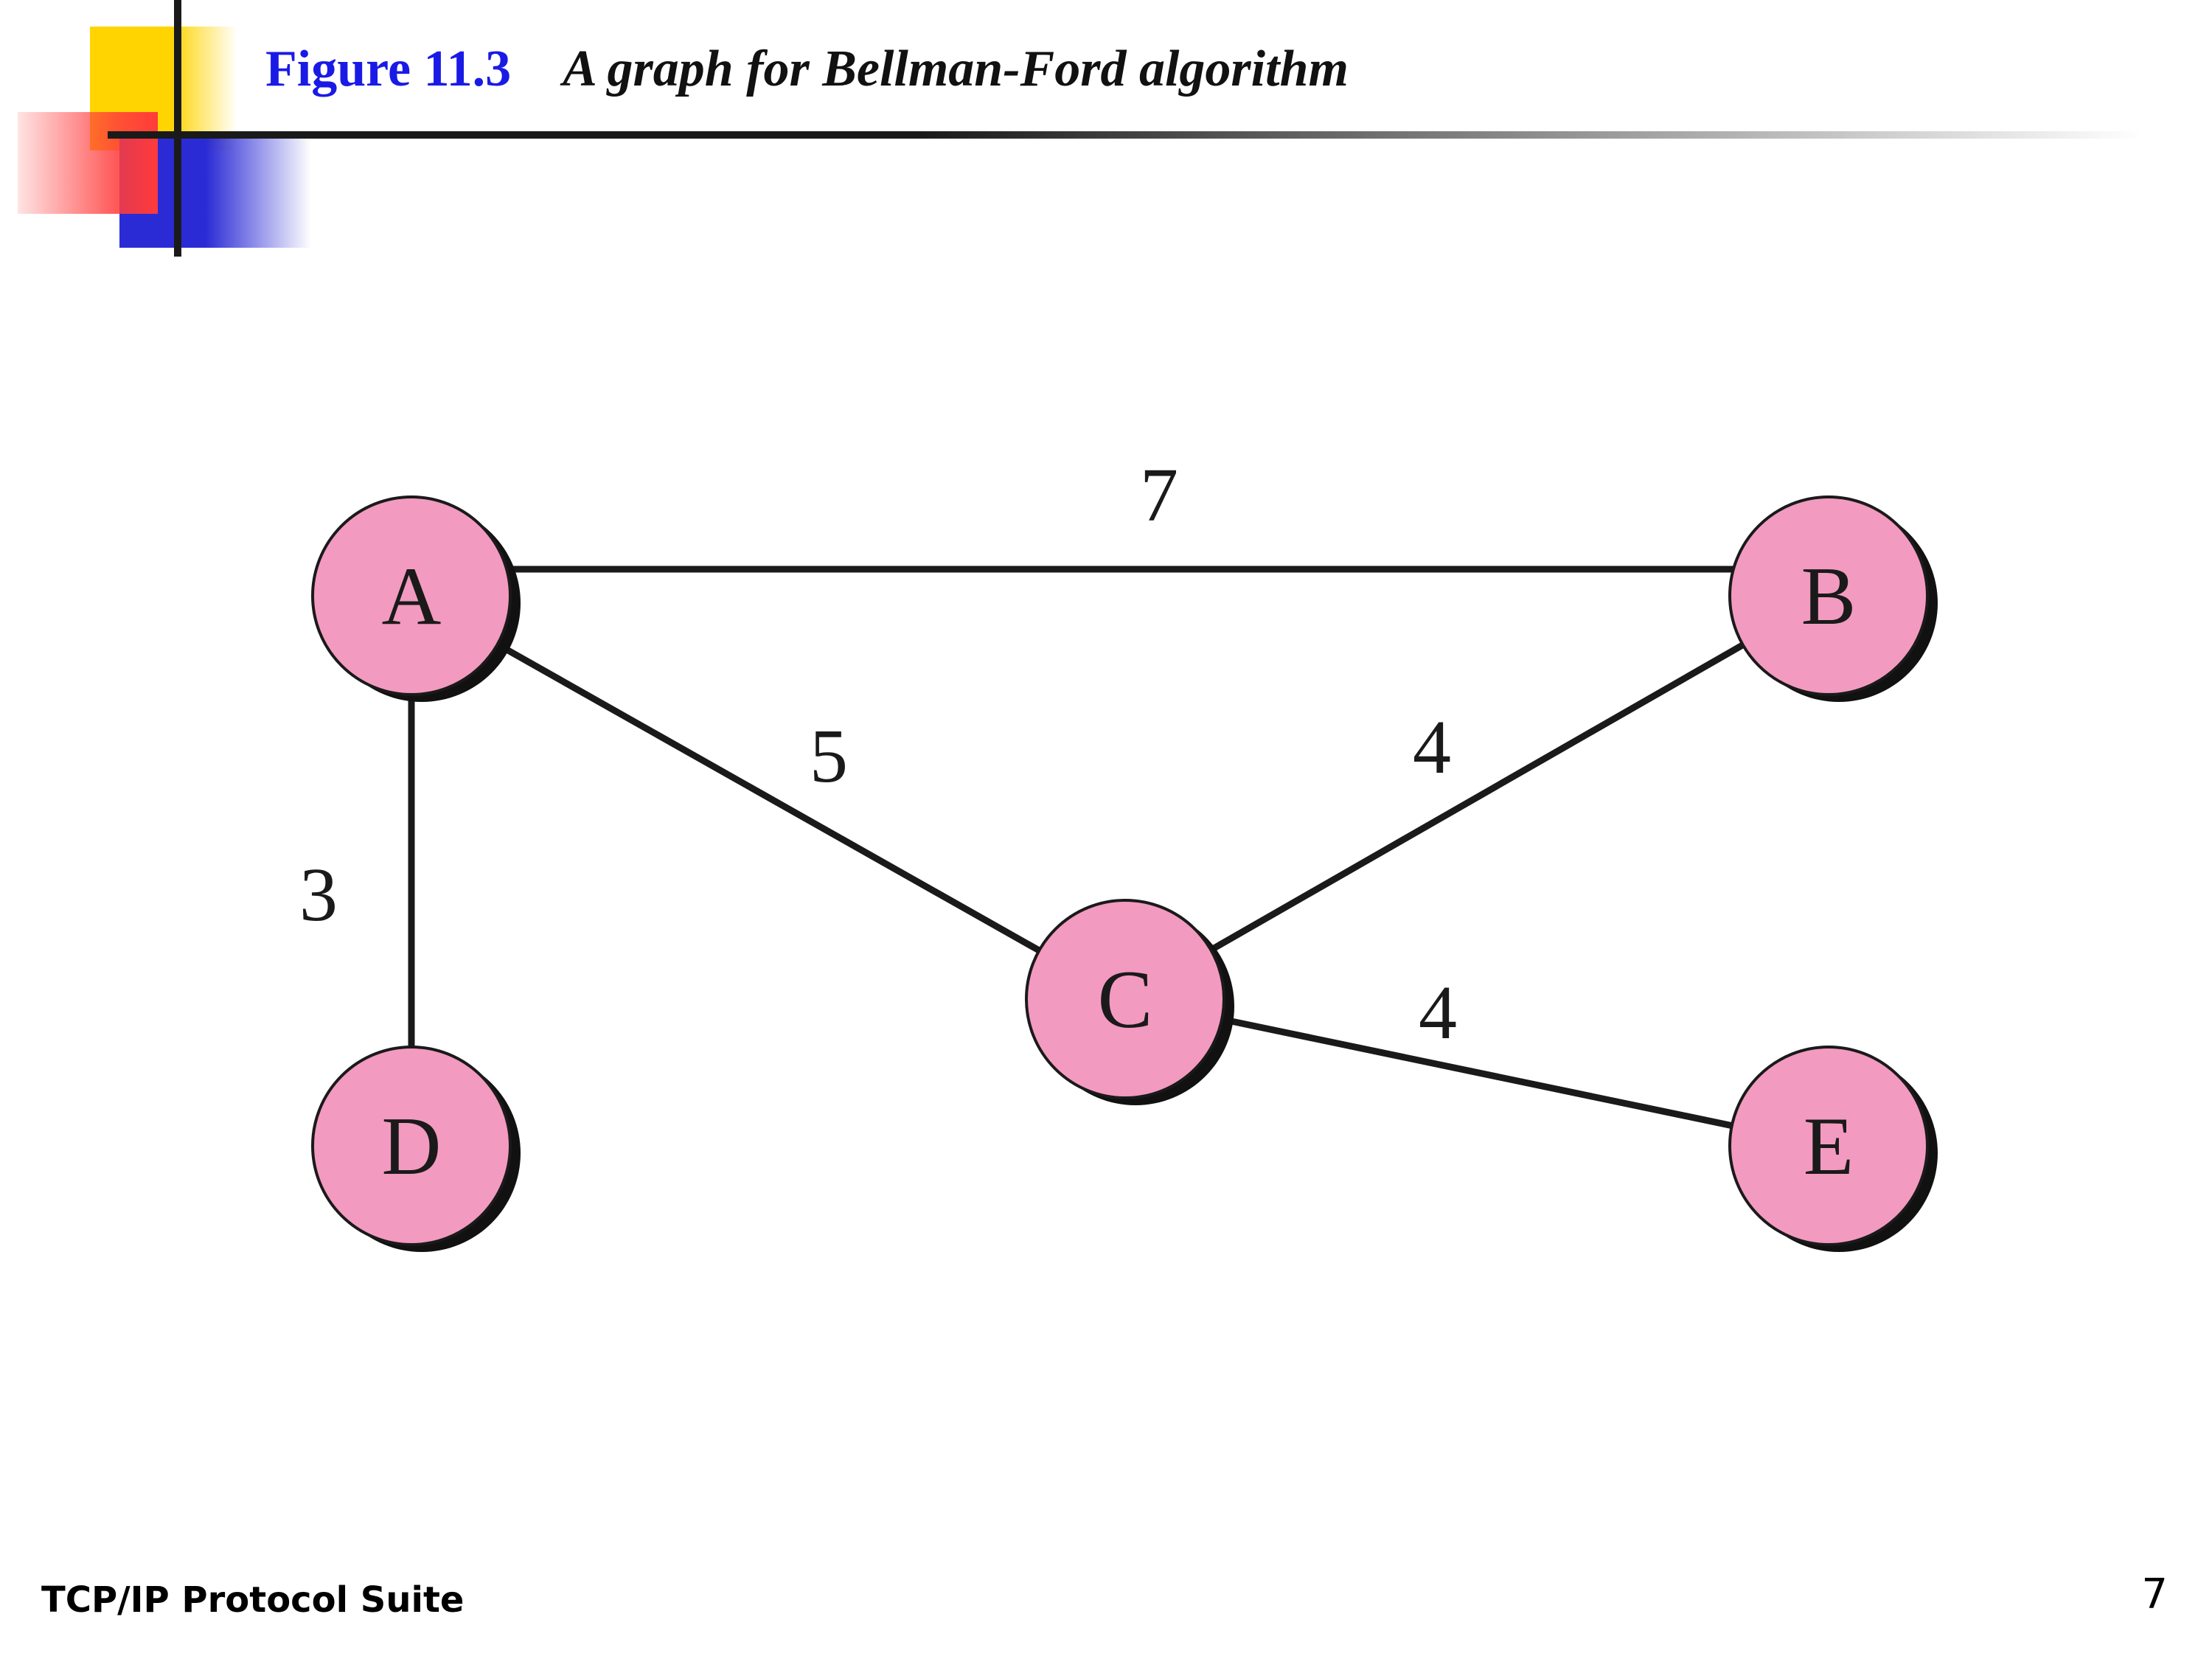 Image resolution: width=2212 pixels, height=1659 pixels. What do you see at coordinates (1476, 797) in the screenshot?
I see `edge-c-b` at bounding box center [1476, 797].